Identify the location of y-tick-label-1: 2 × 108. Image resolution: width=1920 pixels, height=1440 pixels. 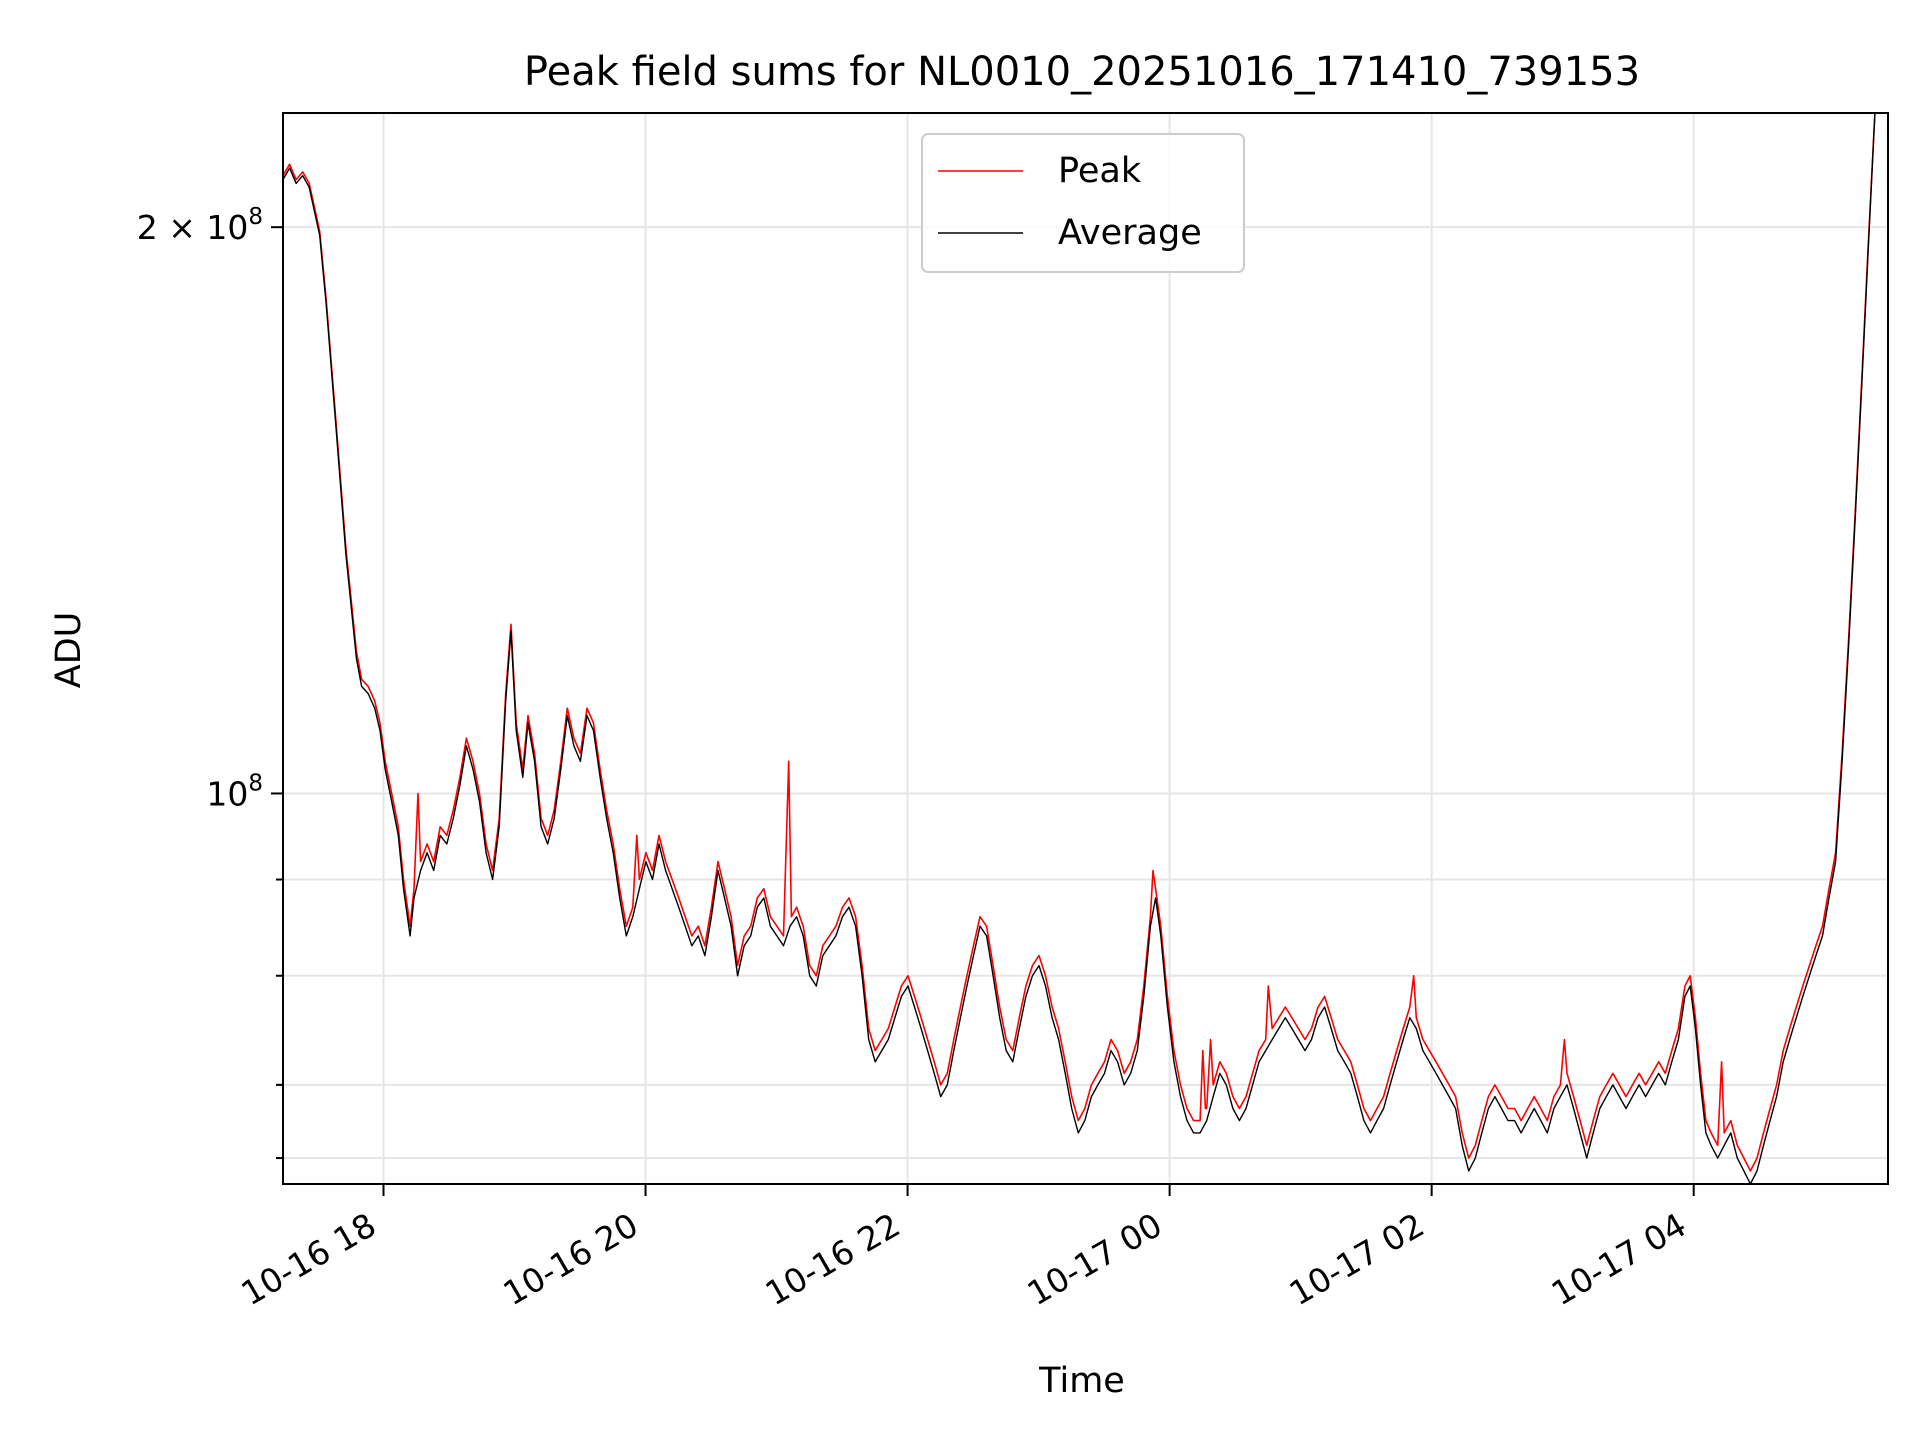
(200, 225).